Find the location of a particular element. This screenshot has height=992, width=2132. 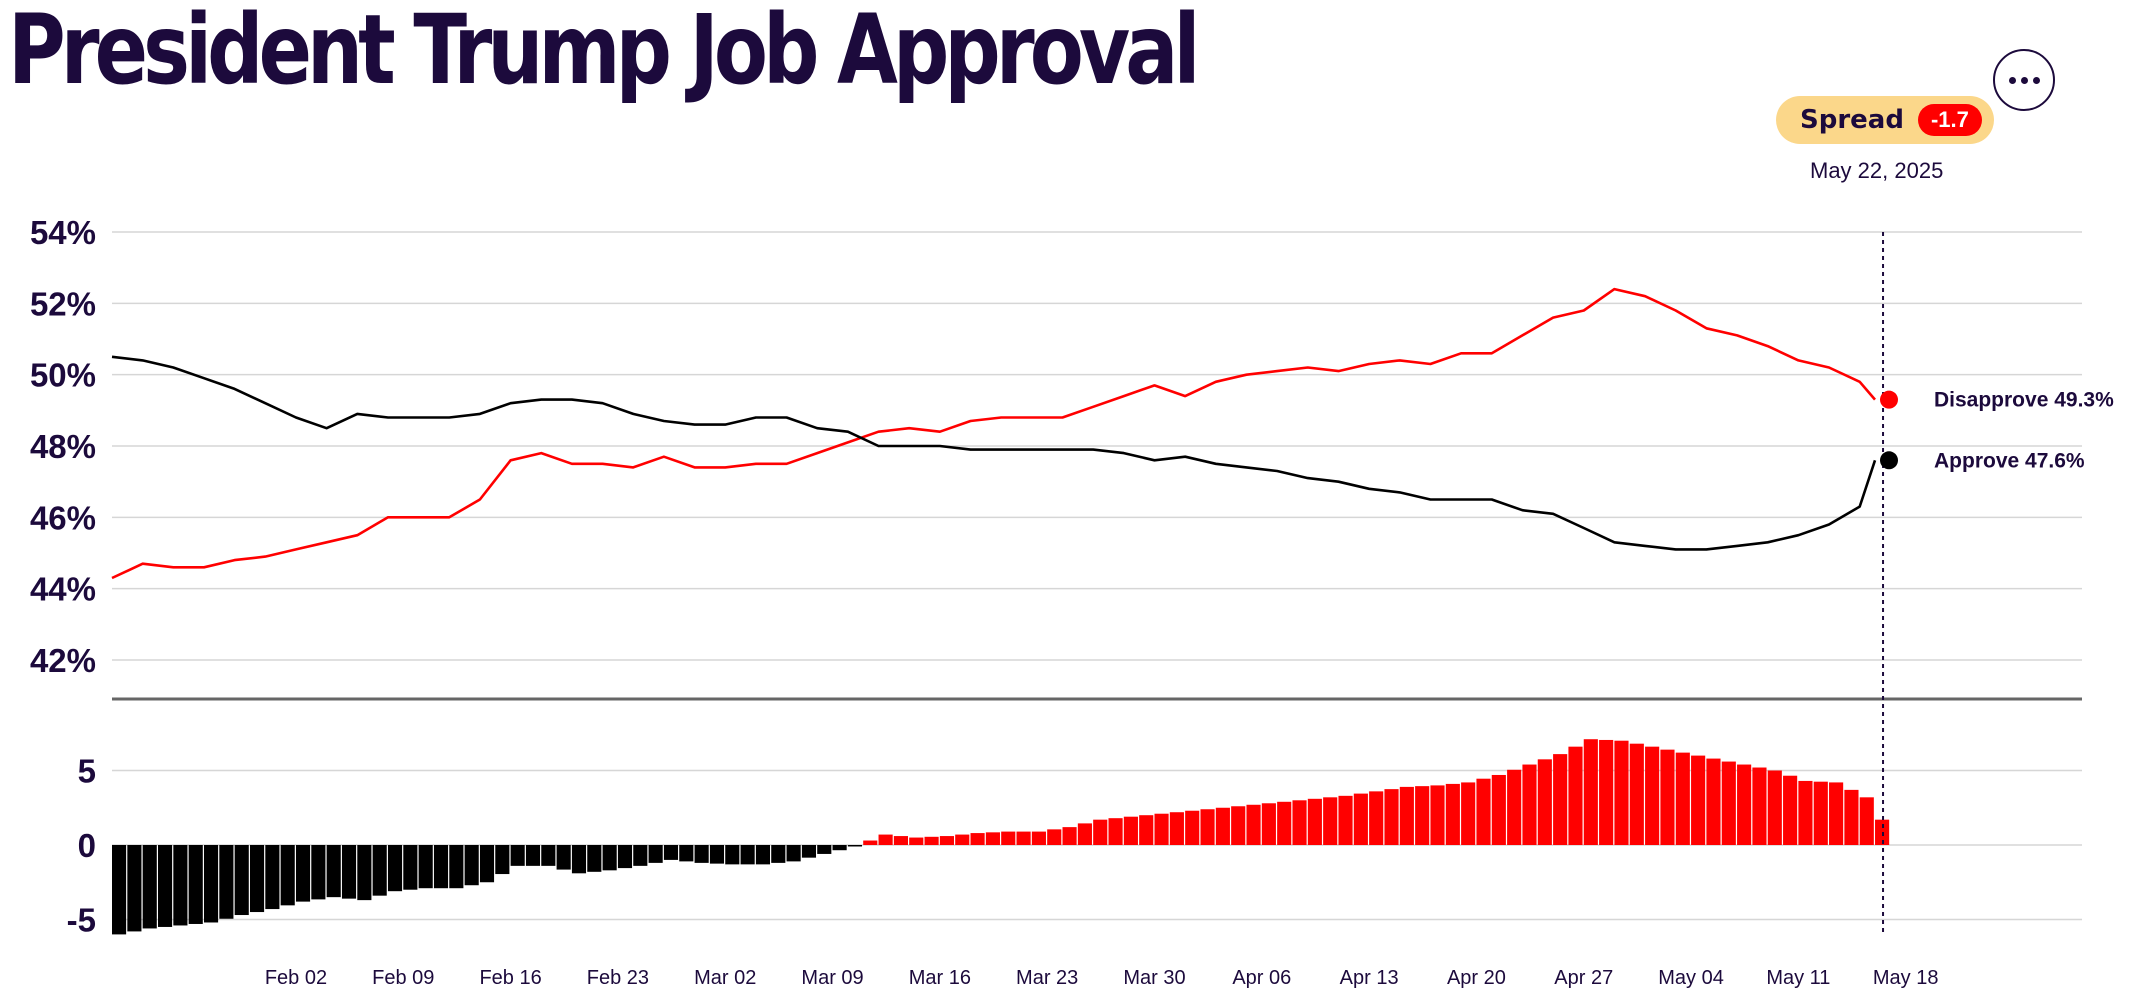

y-tick-label: -5 is located at coordinates (81, 920).